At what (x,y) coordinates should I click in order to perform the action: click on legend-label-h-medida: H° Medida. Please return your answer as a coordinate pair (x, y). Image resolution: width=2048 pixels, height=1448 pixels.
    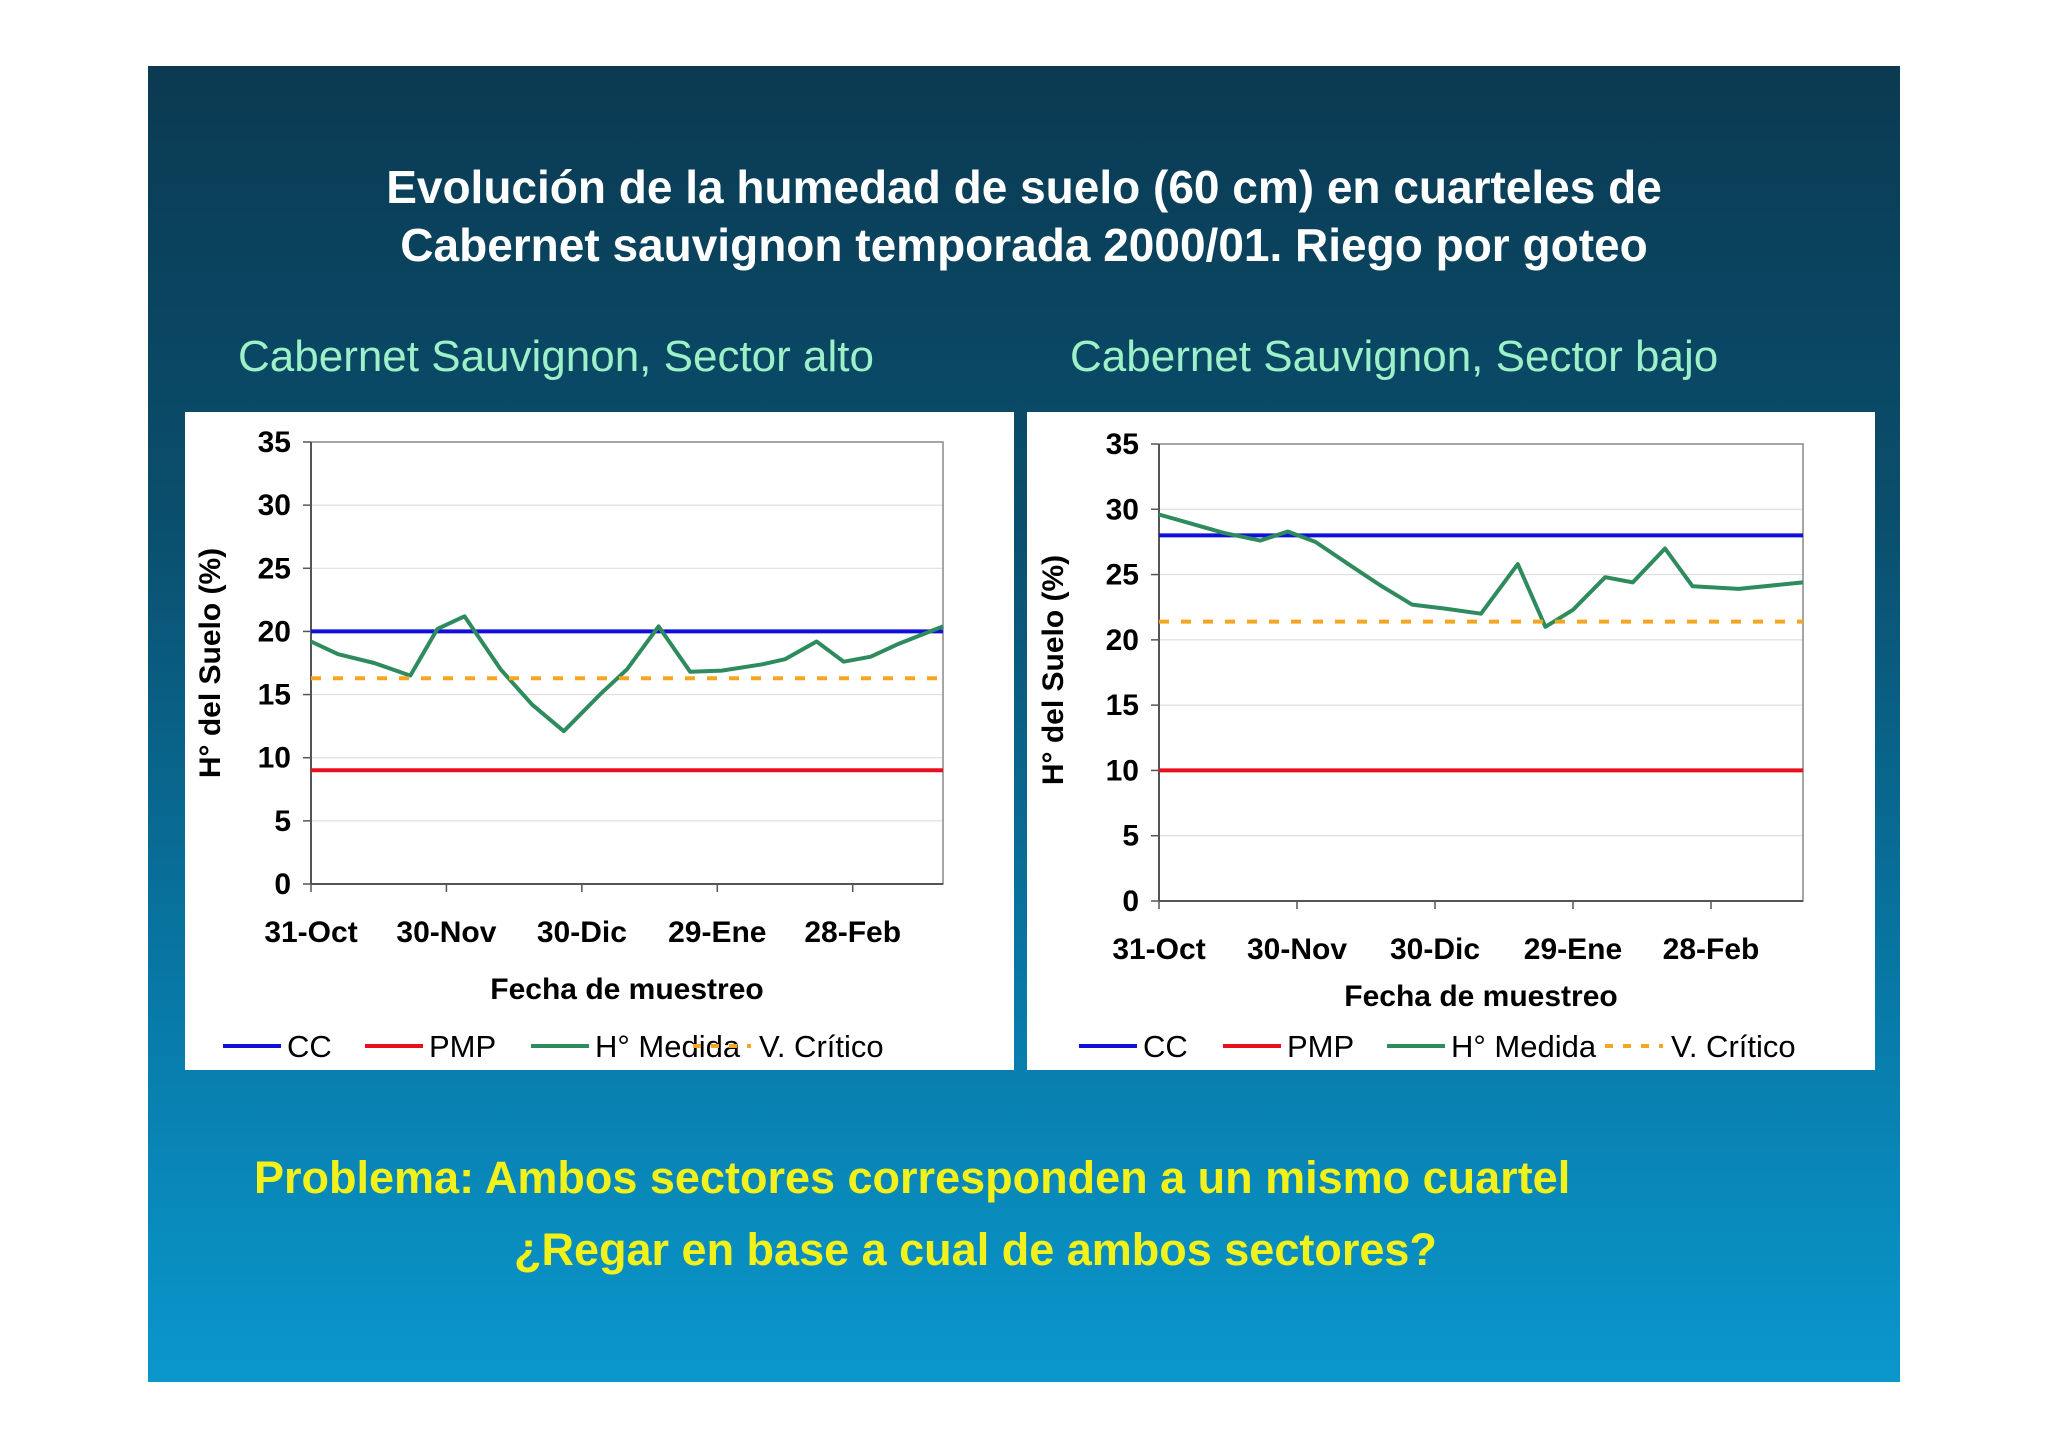
    Looking at the image, I should click on (1524, 1046).